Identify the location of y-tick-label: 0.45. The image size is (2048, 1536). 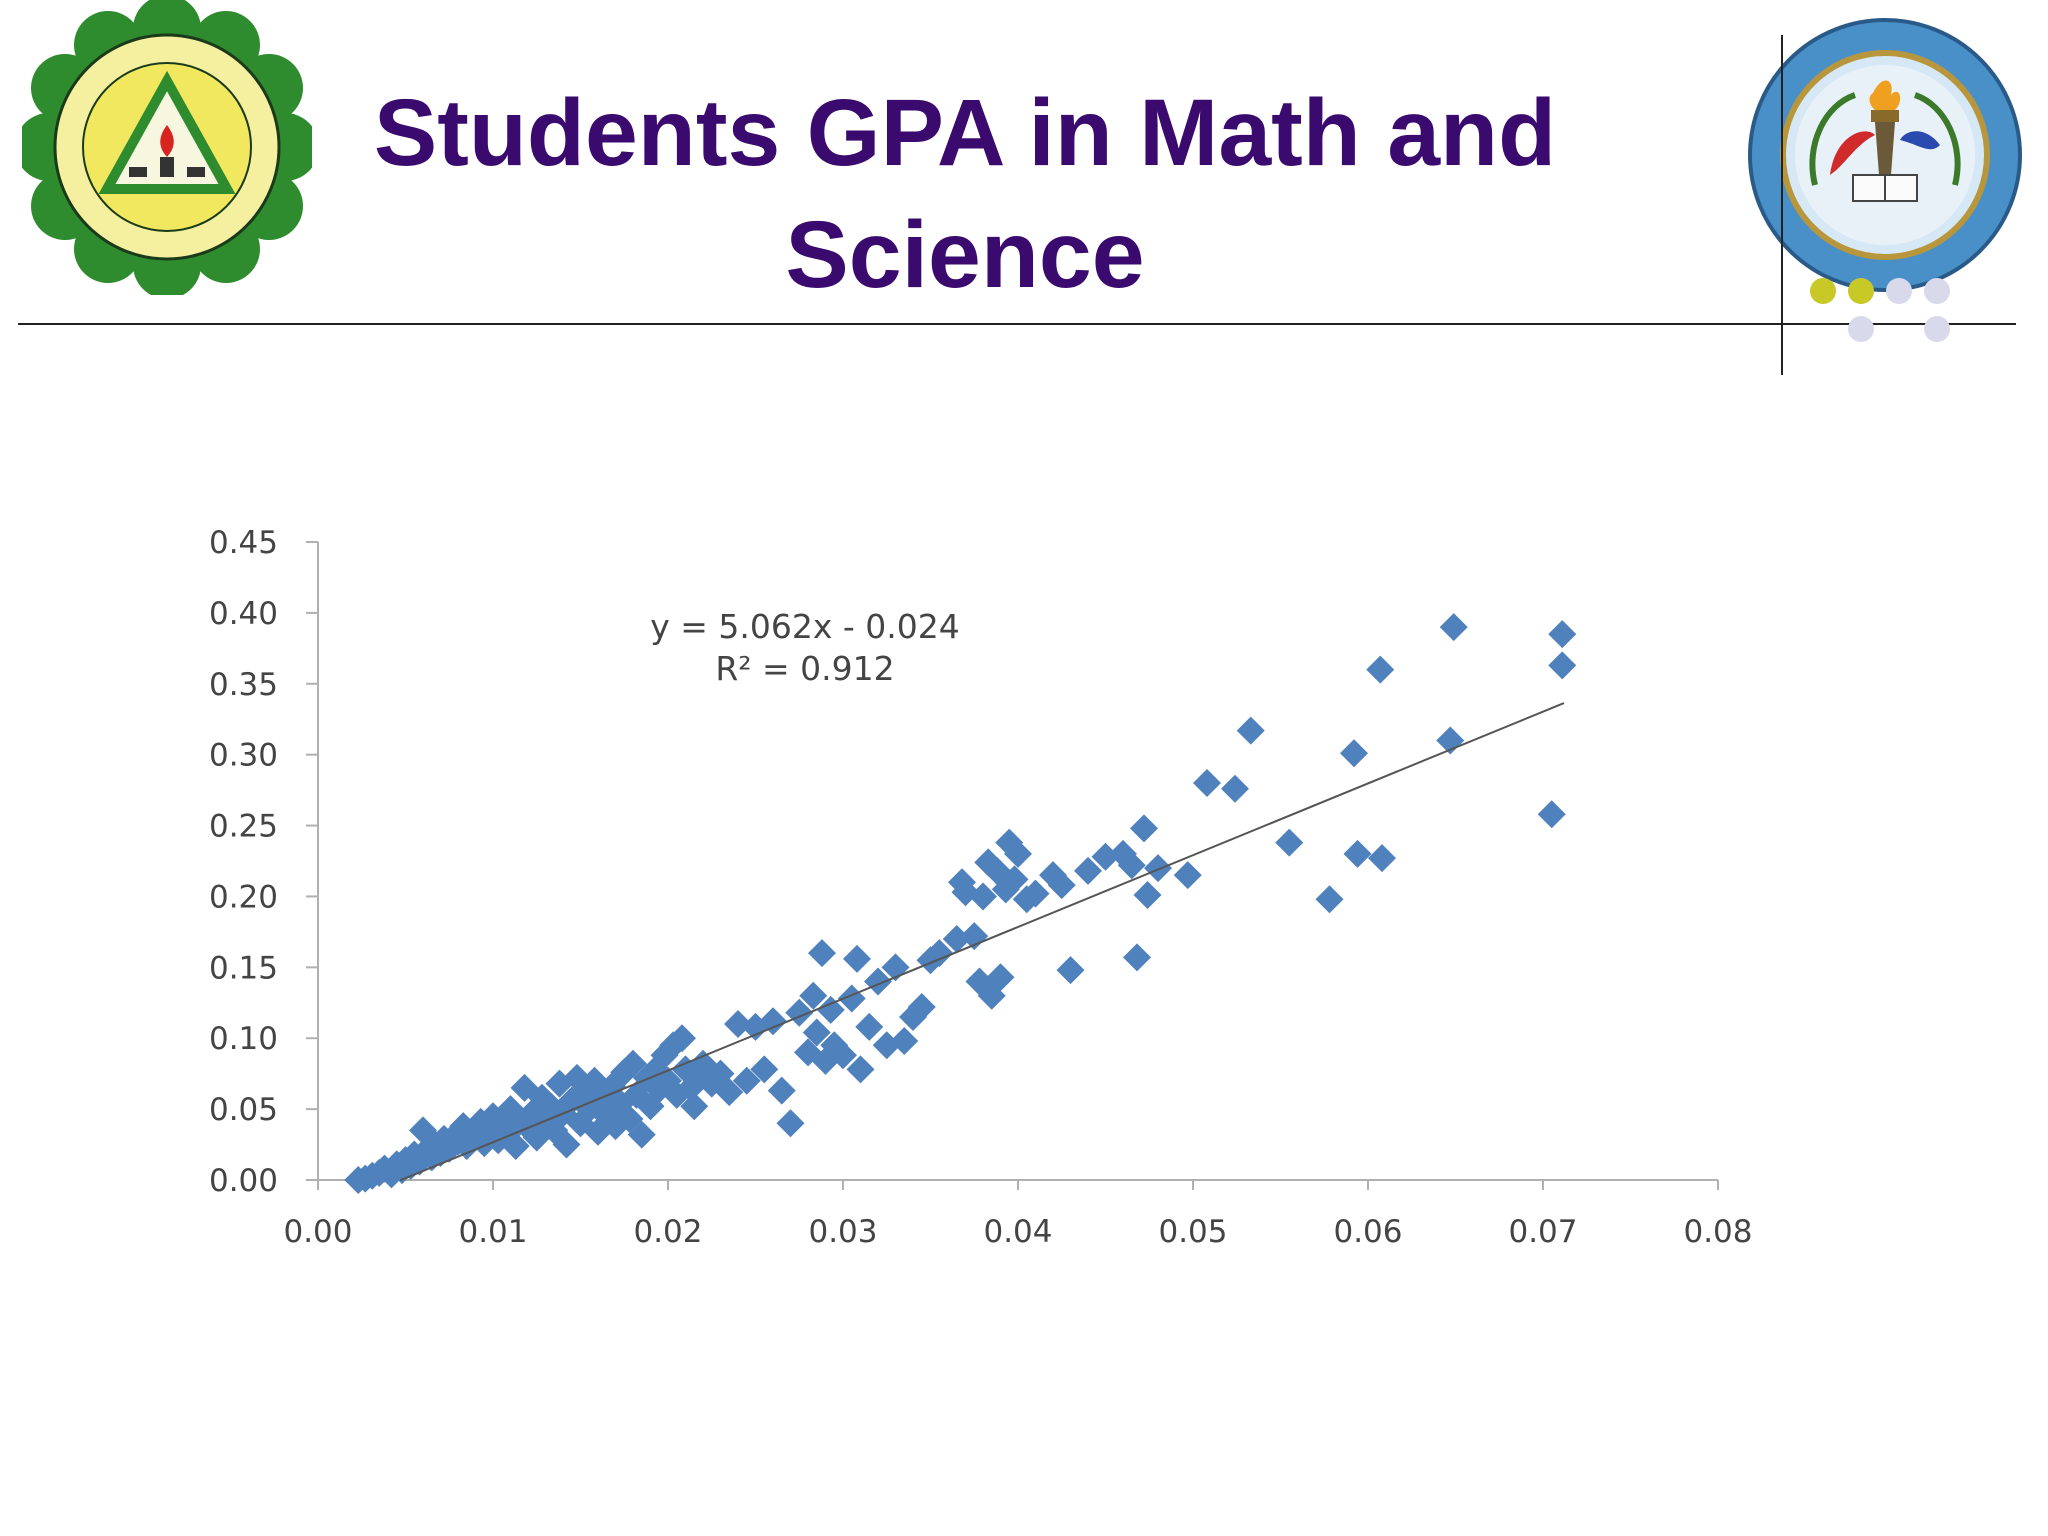
(243, 543).